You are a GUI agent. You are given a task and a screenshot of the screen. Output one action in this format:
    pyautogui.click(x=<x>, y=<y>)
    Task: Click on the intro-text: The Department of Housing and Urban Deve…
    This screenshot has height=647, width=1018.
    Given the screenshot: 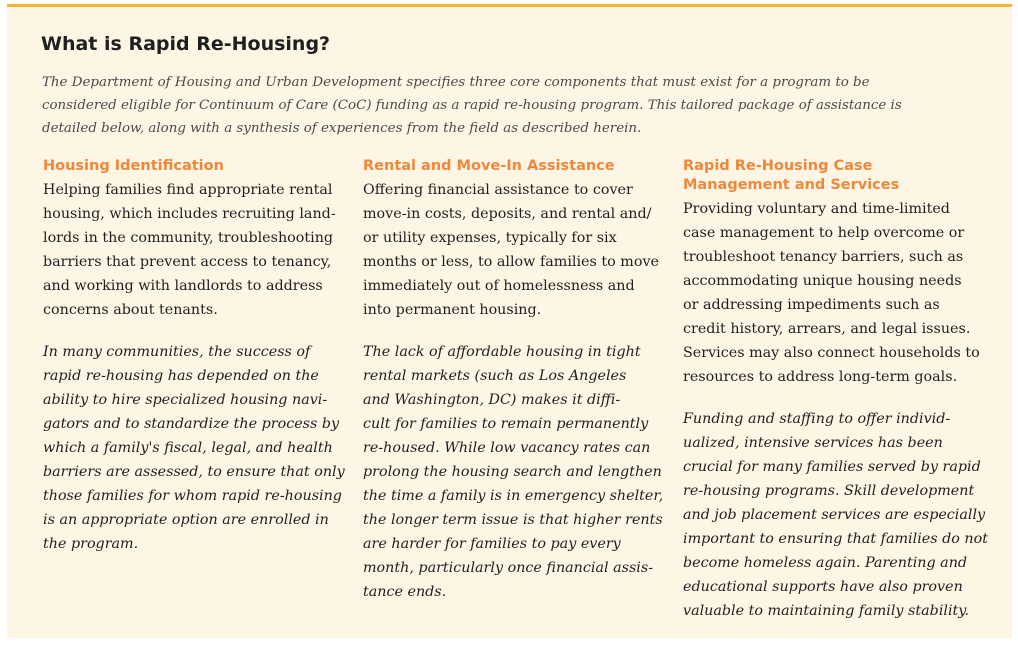 What is the action you would take?
    pyautogui.click(x=472, y=105)
    